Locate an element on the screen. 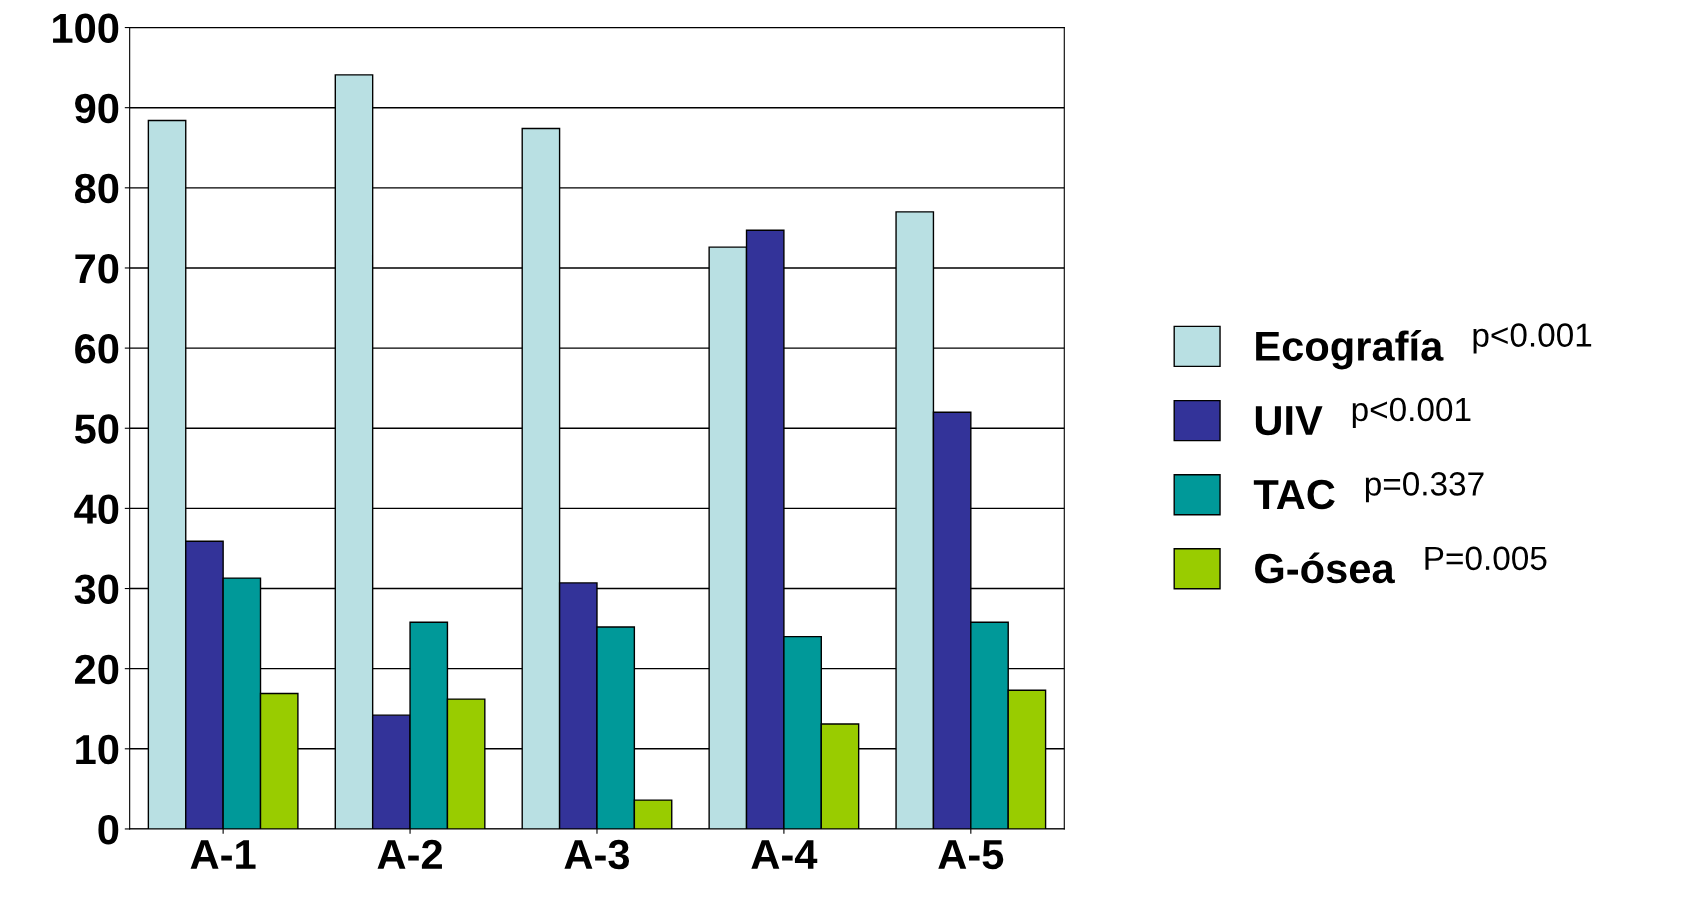 The width and height of the screenshot is (1684, 918). y-tick-label: 40 is located at coordinates (96, 509).